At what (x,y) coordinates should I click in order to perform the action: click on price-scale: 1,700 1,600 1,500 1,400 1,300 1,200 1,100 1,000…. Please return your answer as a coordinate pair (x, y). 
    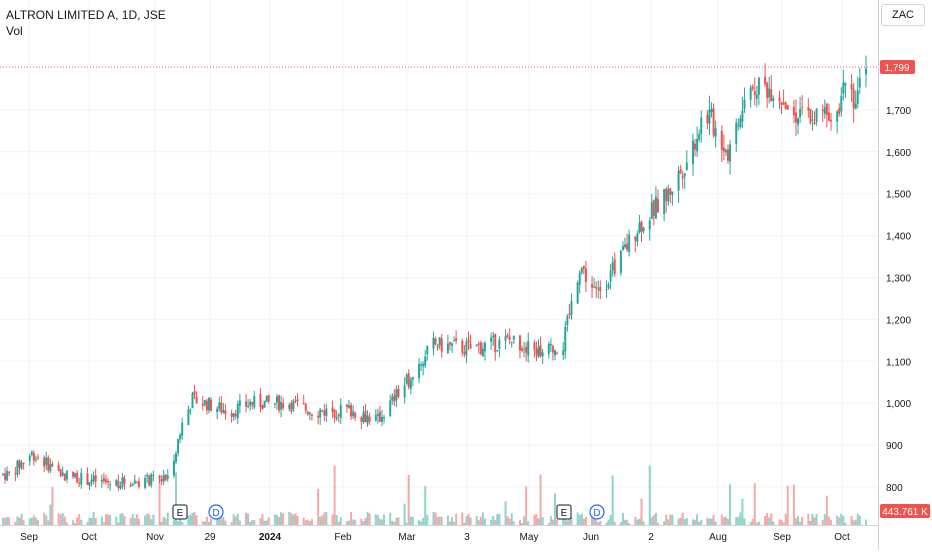
    Looking at the image, I should click on (898, 300).